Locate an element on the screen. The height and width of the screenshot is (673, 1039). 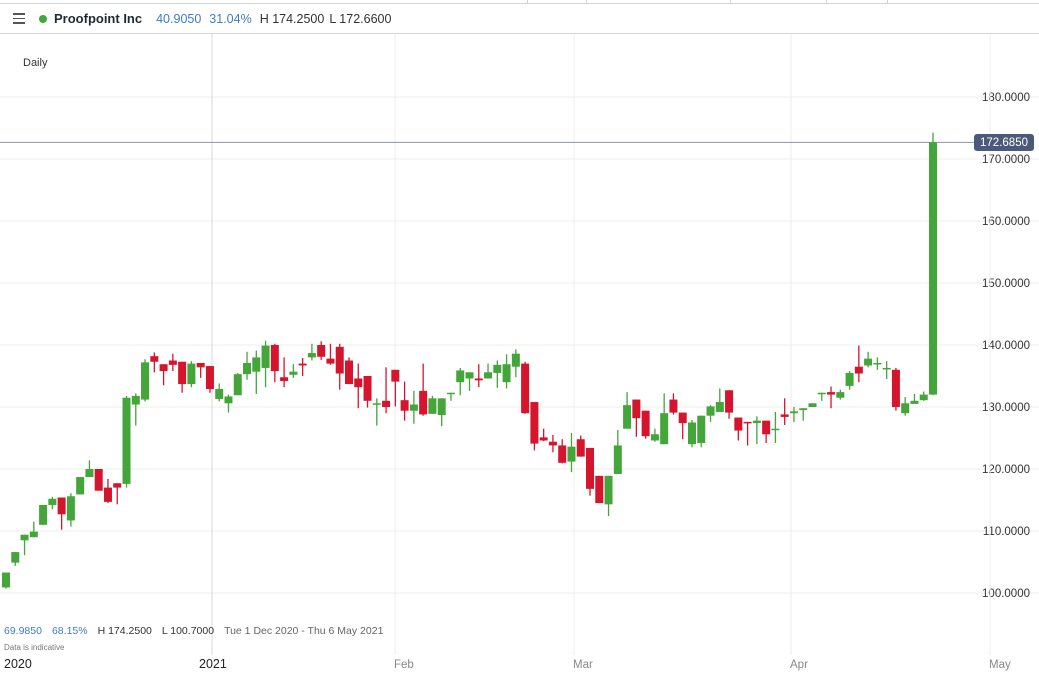
instrument-name: Proofpoint Inc is located at coordinates (98, 18).